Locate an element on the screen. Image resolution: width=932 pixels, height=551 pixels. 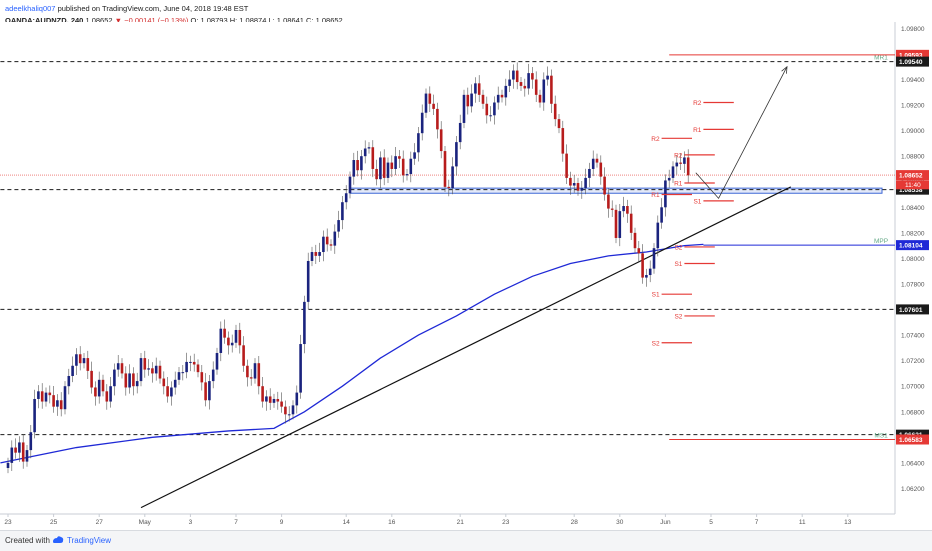
y-tick-label: 1.09200 is located at coordinates (913, 106).